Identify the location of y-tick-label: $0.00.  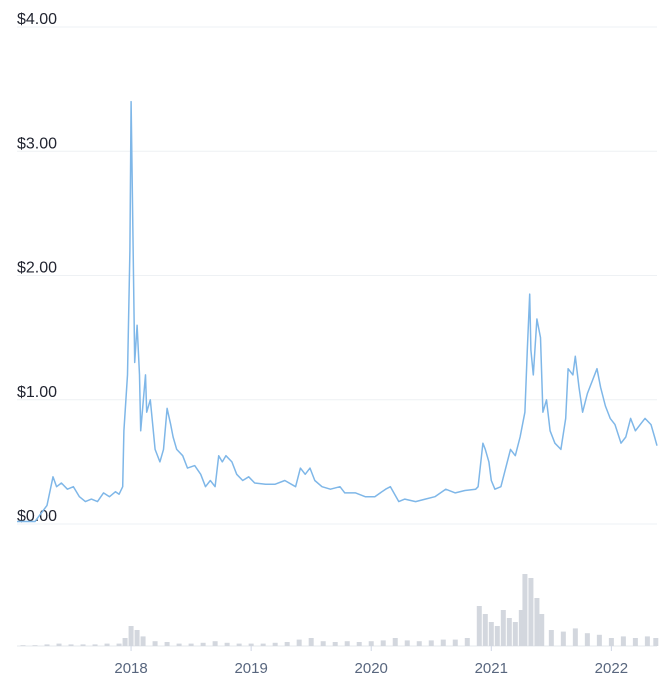
(37, 516).